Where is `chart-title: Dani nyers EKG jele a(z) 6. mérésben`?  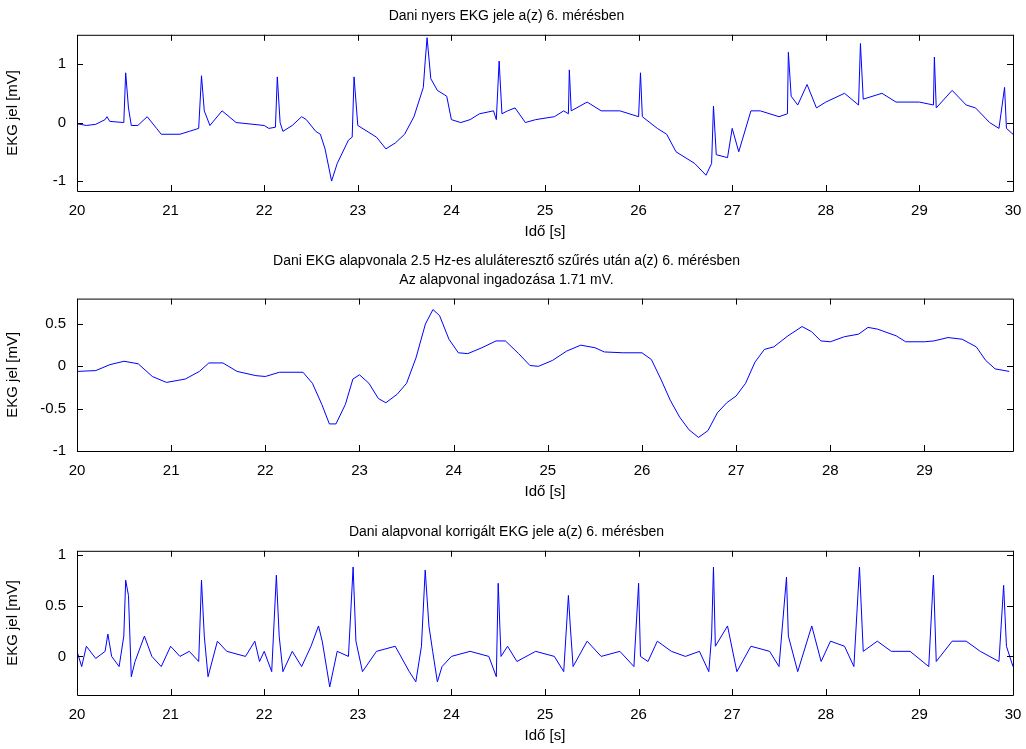 chart-title: Dani nyers EKG jele a(z) 6. mérésben is located at coordinates (506, 15).